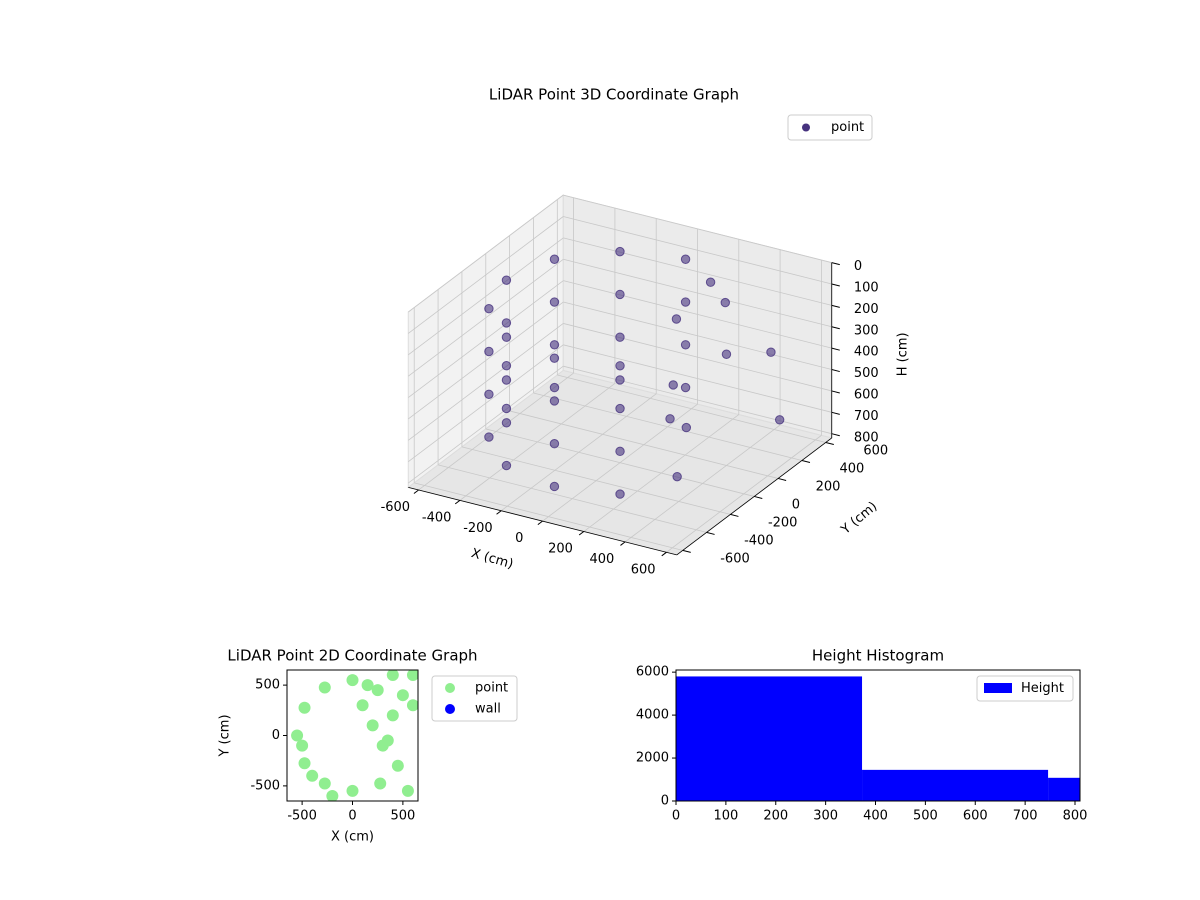 This screenshot has height=900, width=1200. I want to click on z-tick-label: 200, so click(866, 309).